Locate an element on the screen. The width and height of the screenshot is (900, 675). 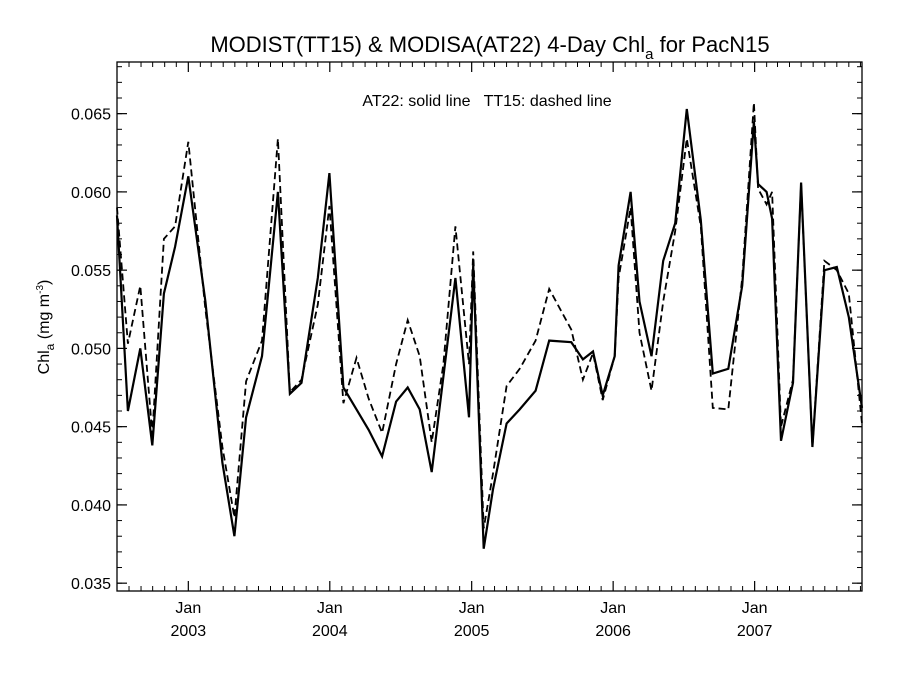
y-tick-label: 0.040 is located at coordinates (91, 506).